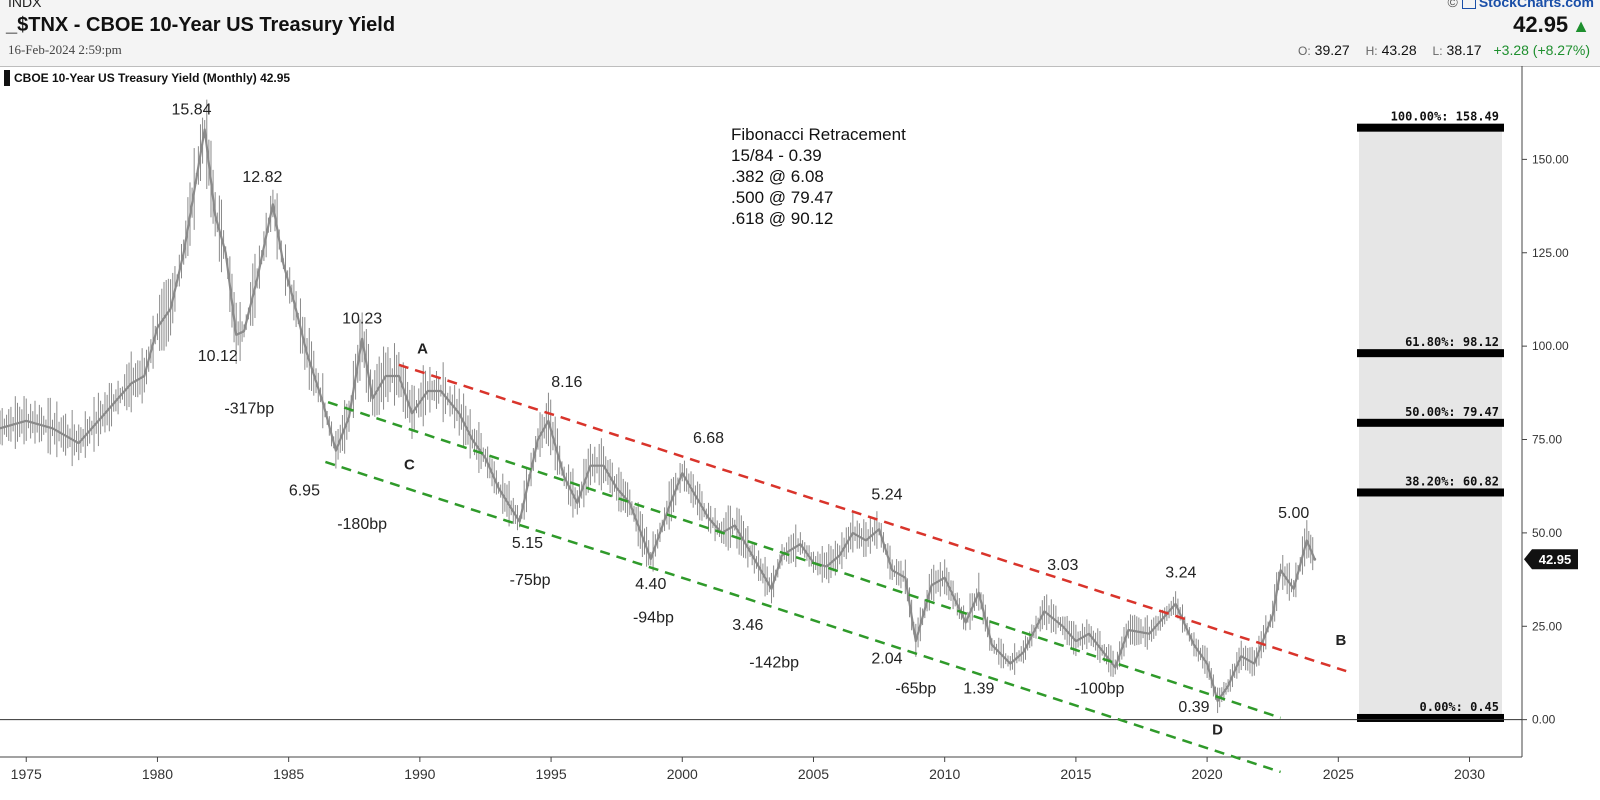 This screenshot has height=800, width=1600. What do you see at coordinates (1536, 5) in the screenshot?
I see `brand-name: StockCharts.com` at bounding box center [1536, 5].